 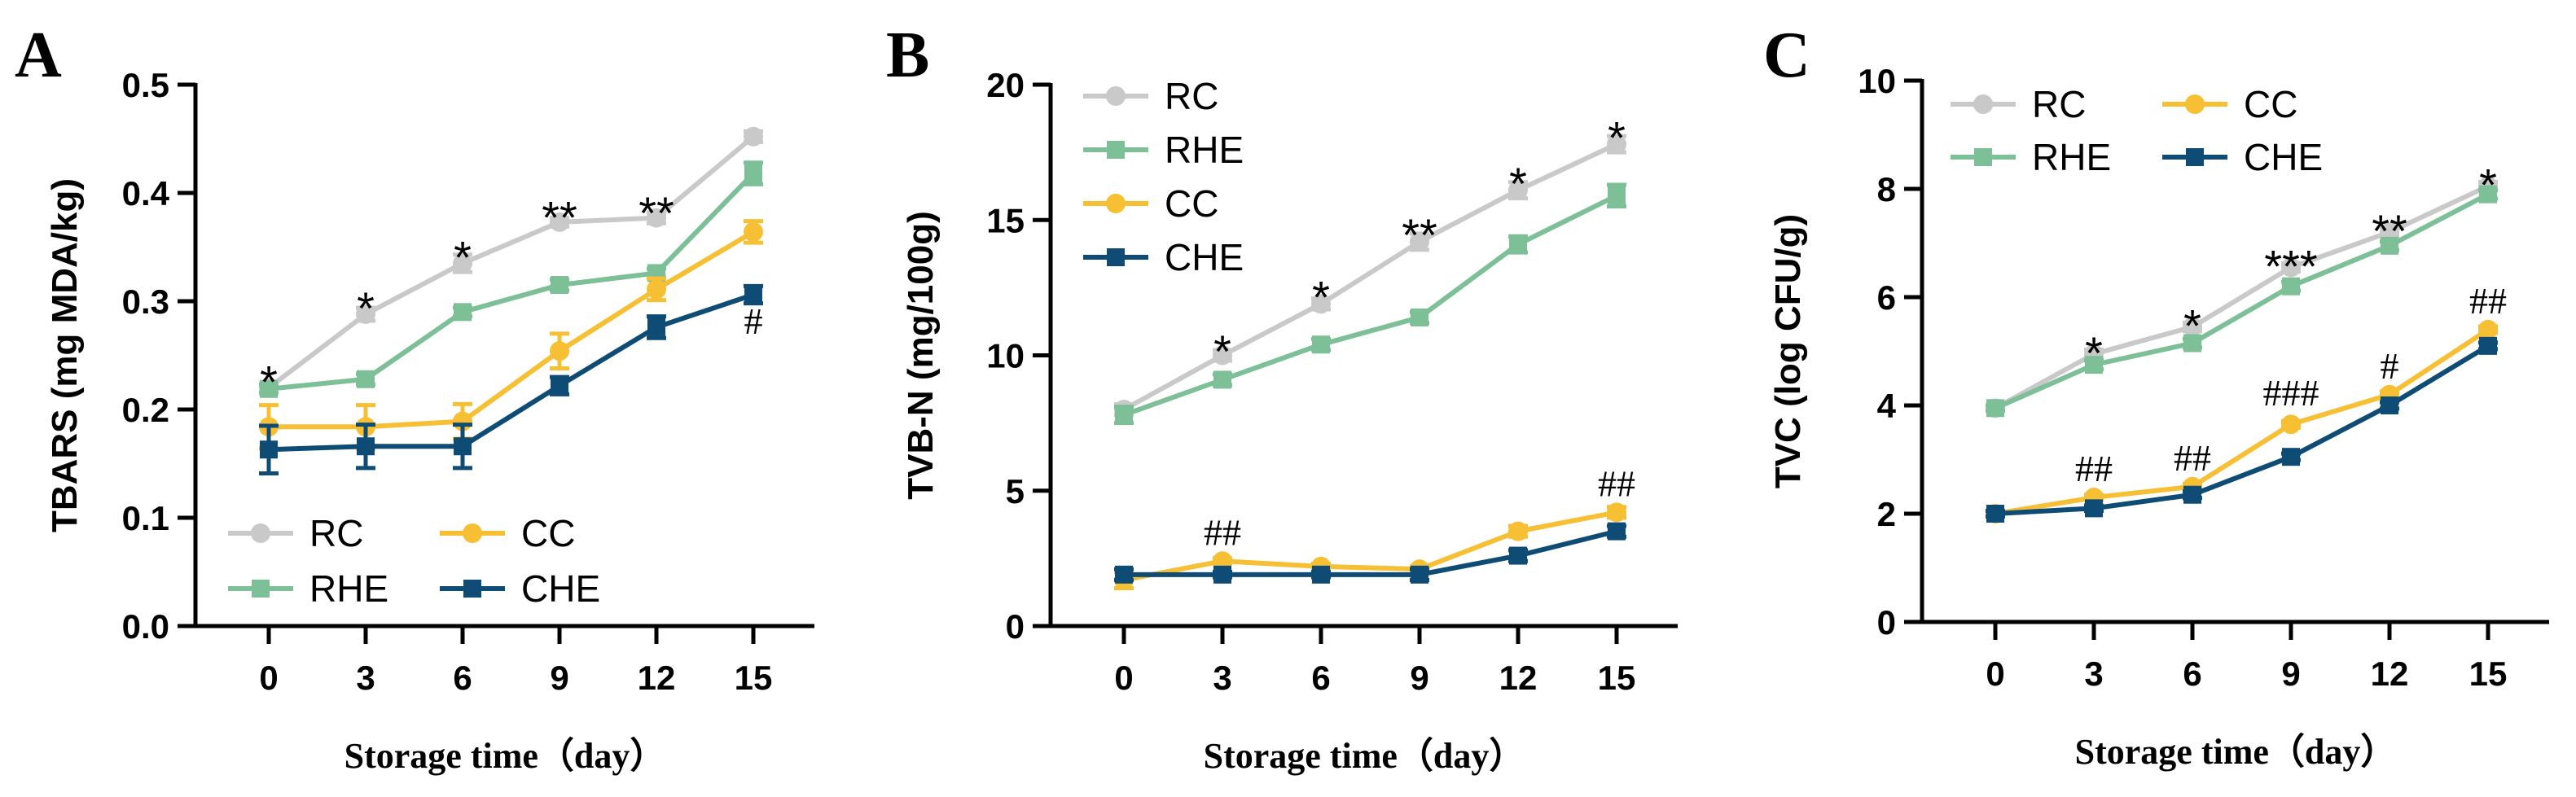 What do you see at coordinates (65, 355) in the screenshot?
I see `panel-a-y-axis-label: TBARS (mg MDA/kg)` at bounding box center [65, 355].